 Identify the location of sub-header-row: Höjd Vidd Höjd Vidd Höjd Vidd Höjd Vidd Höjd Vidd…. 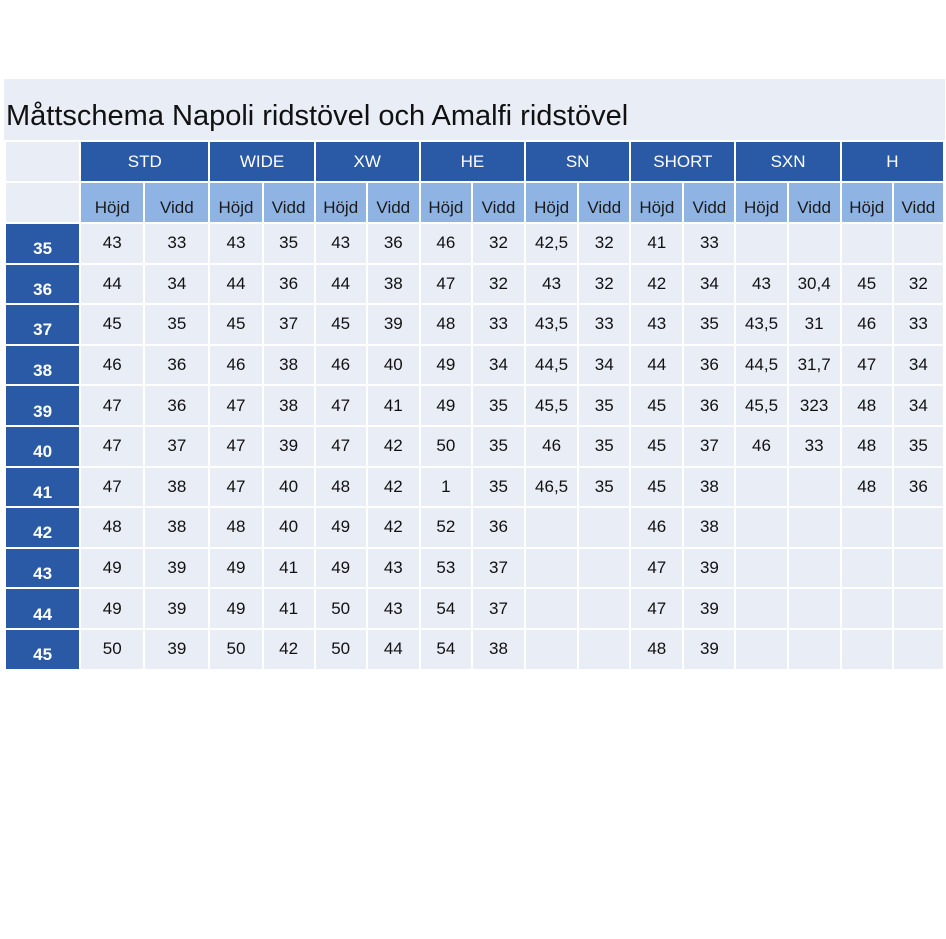
(474, 202).